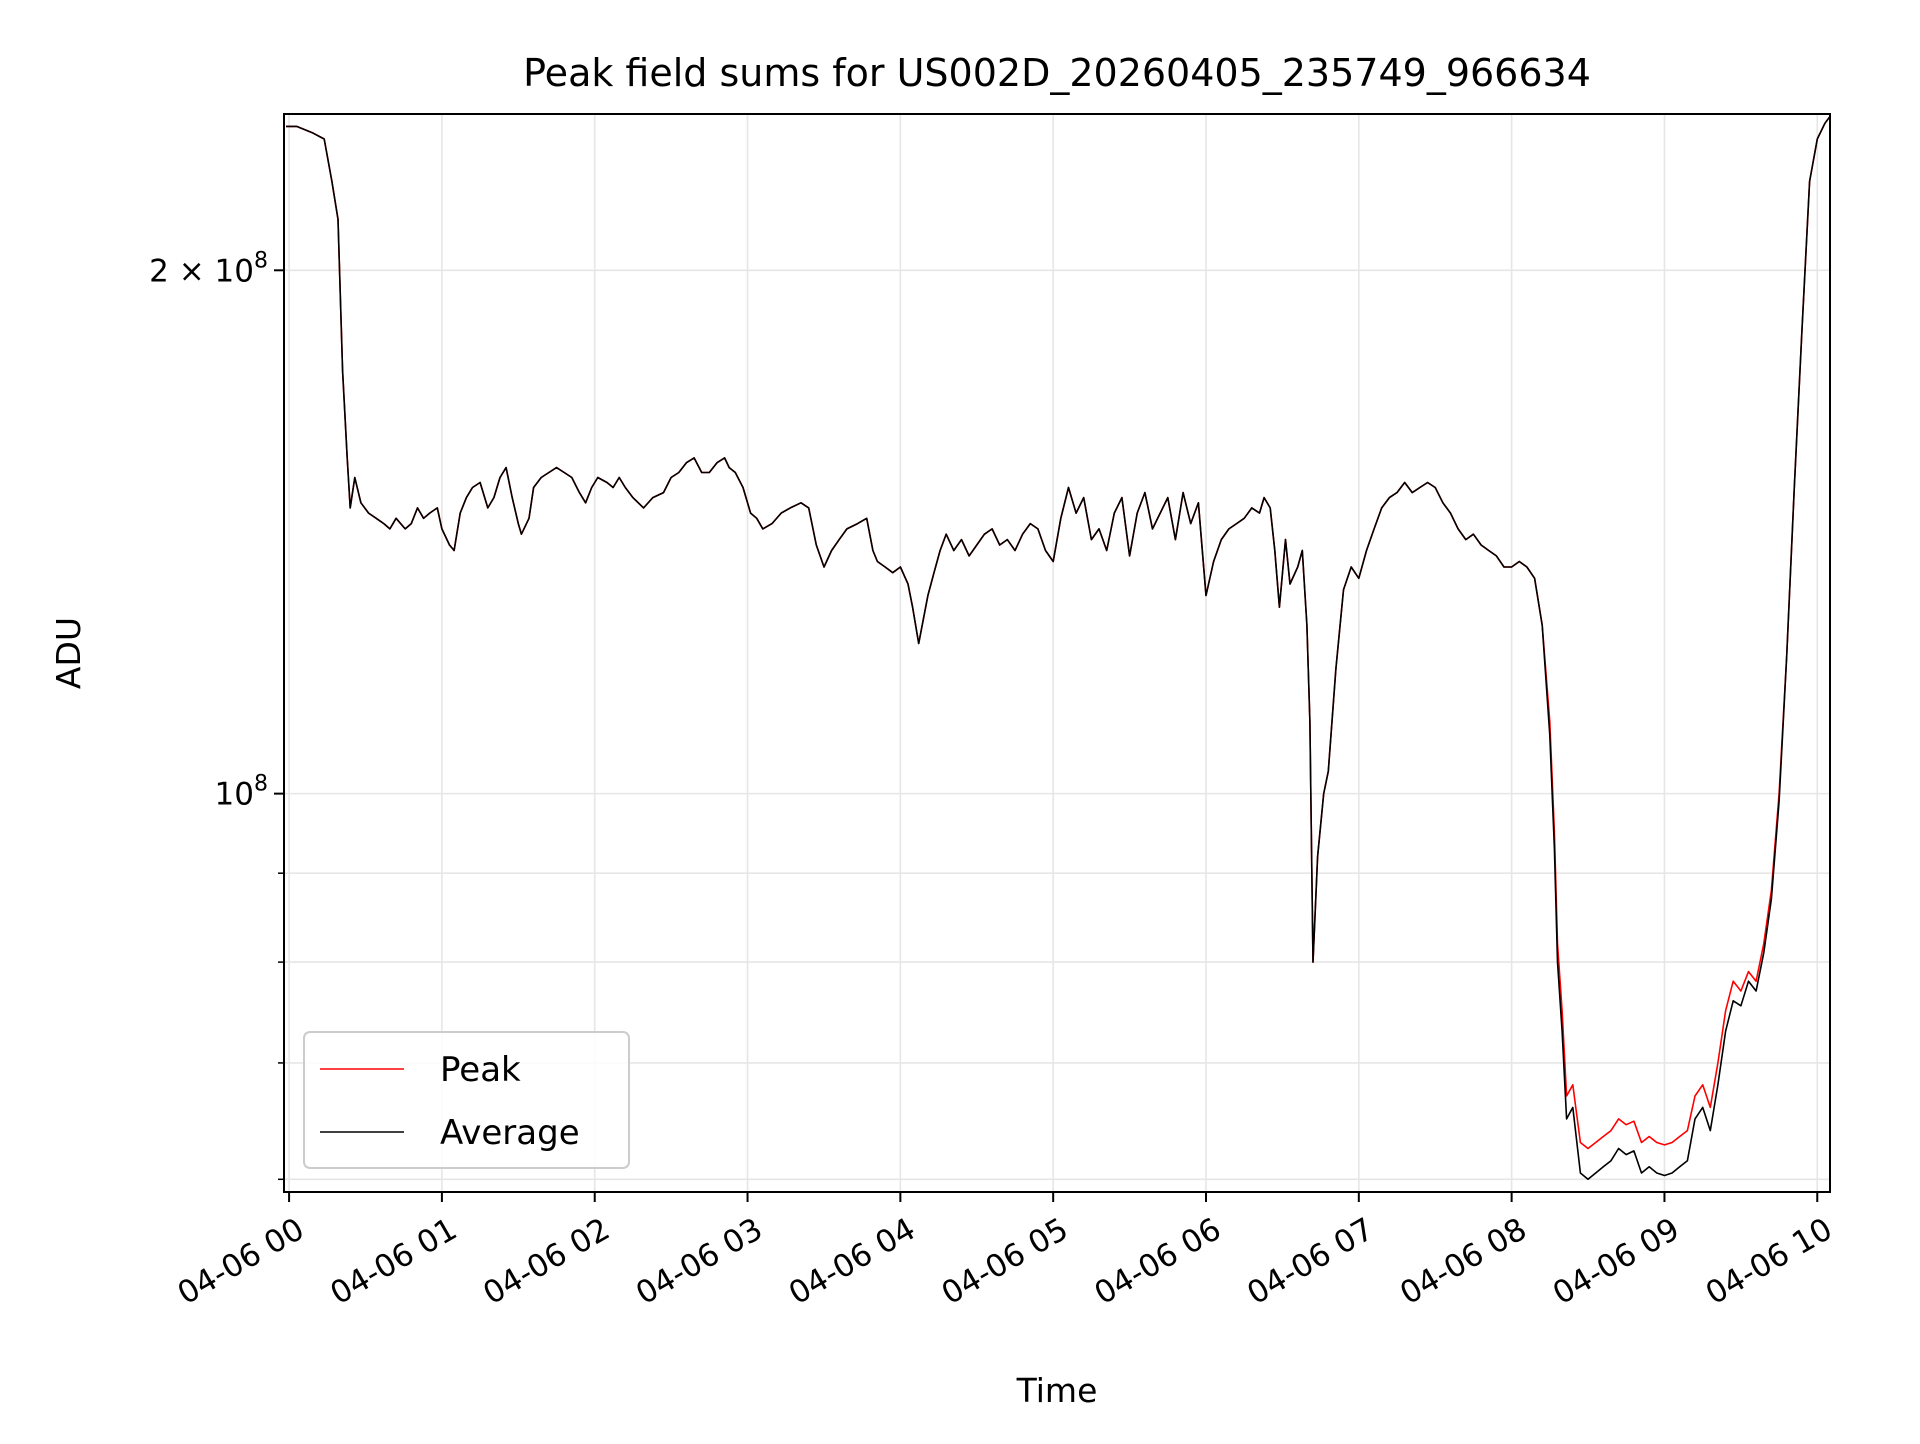 This screenshot has width=1920, height=1444. I want to click on y-axis-ticks: 2 × 108 108, so click(216, 714).